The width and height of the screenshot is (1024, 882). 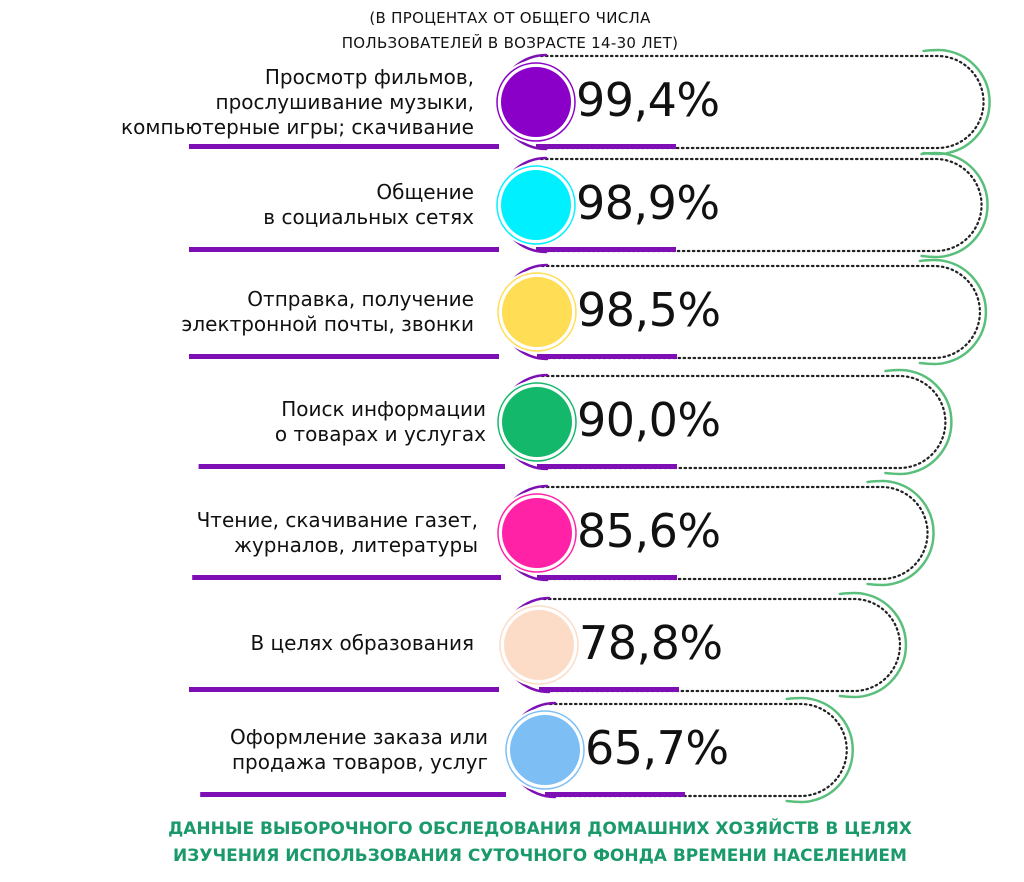 What do you see at coordinates (360, 299) in the screenshot?
I see `category-label-3-line-1: Отправка, получение` at bounding box center [360, 299].